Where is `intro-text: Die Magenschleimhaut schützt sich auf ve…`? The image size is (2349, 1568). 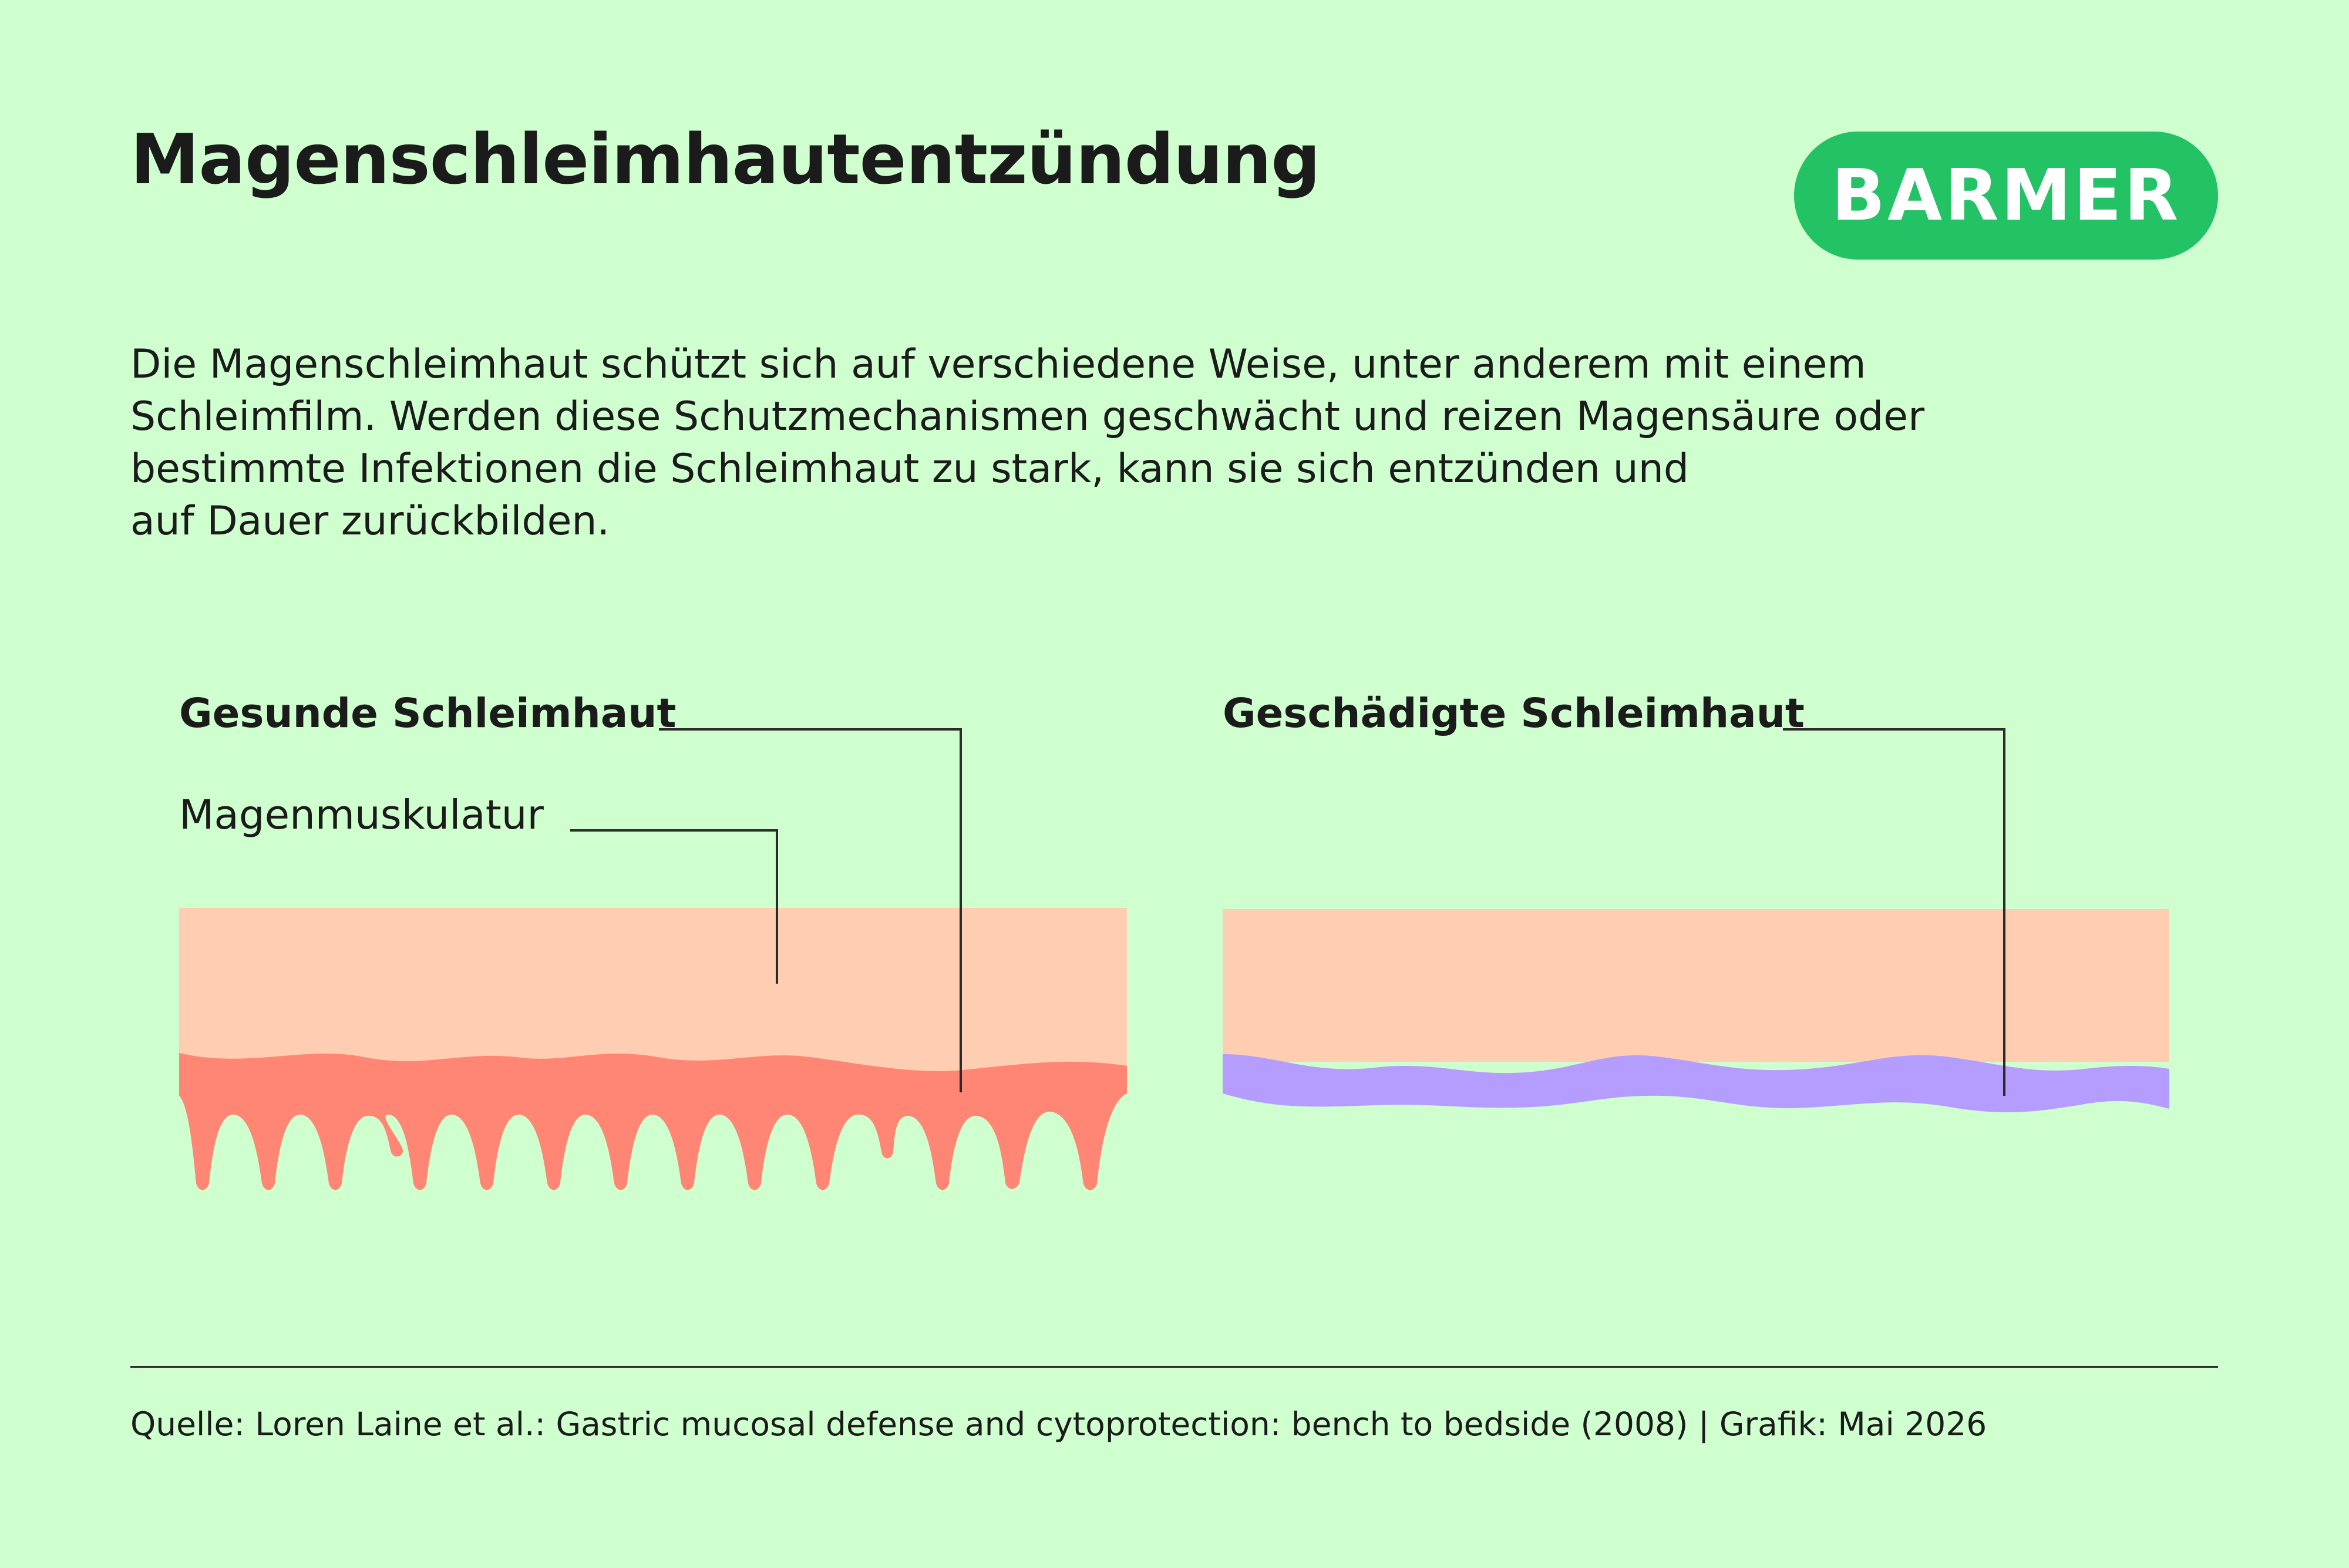
intro-text: Die Magenschleimhaut schützt sich auf ve… is located at coordinates (1129, 443).